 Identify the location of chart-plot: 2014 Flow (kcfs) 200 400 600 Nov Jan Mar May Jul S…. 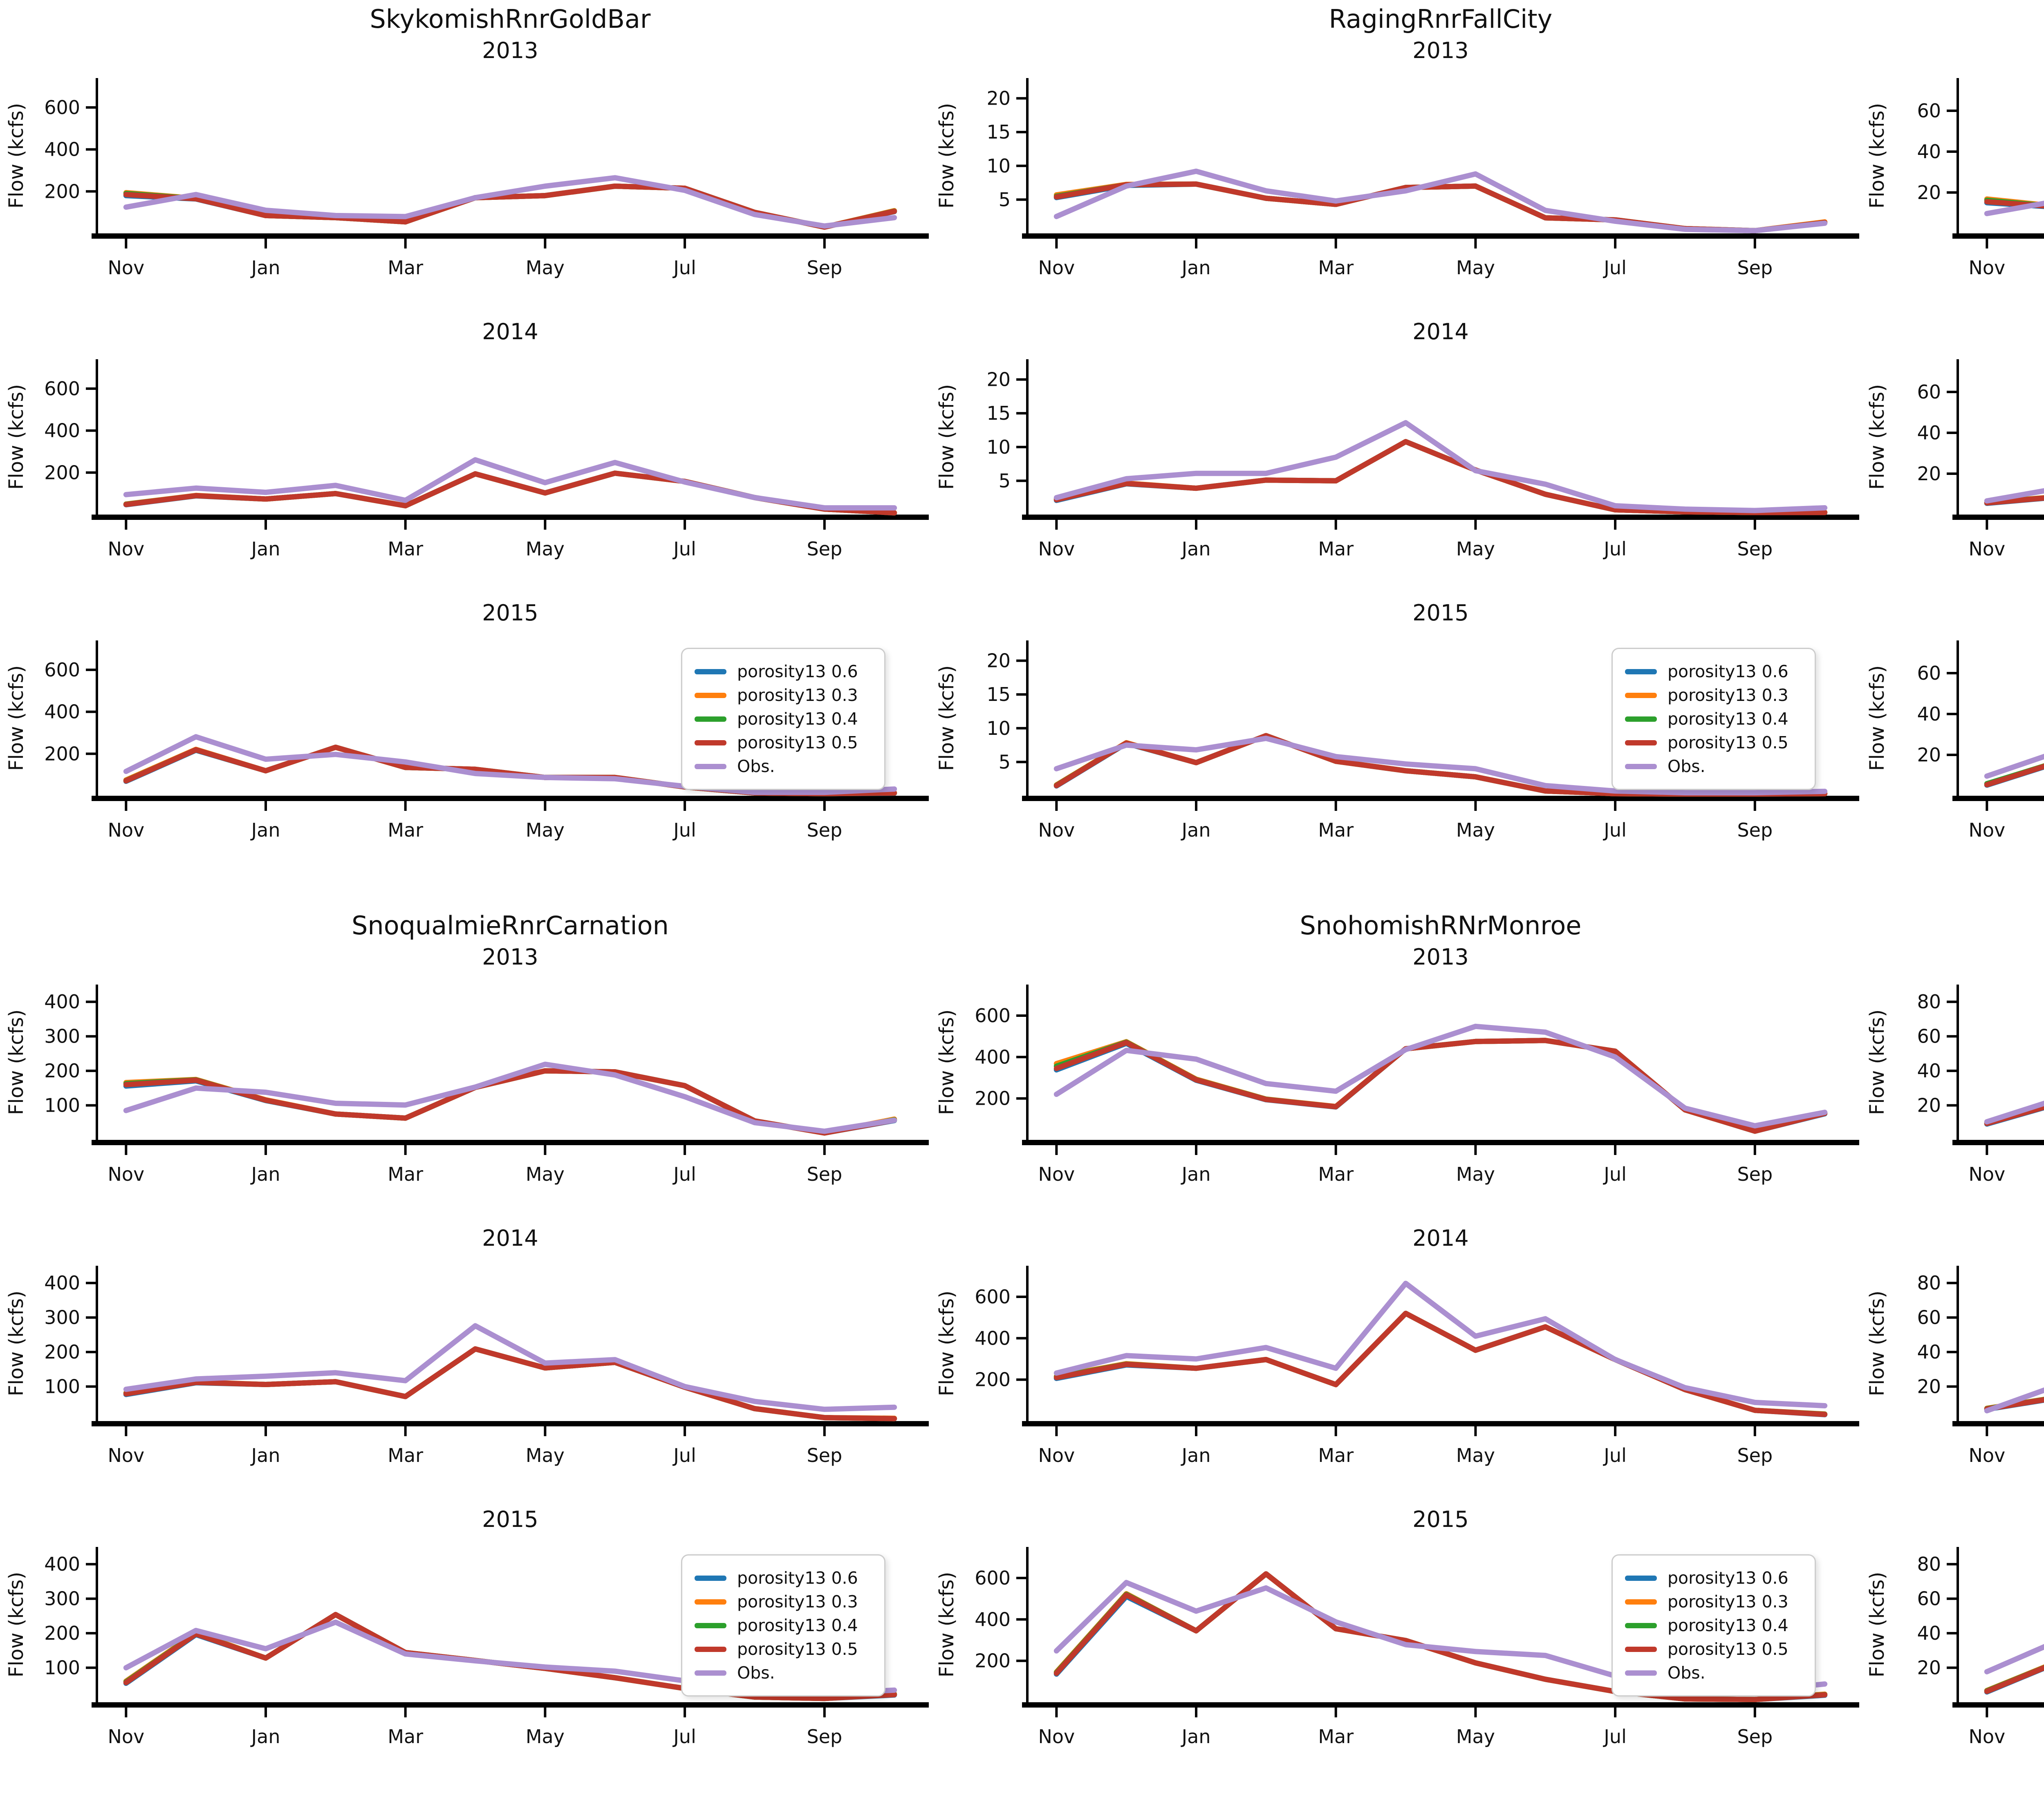
(1397, 1346).